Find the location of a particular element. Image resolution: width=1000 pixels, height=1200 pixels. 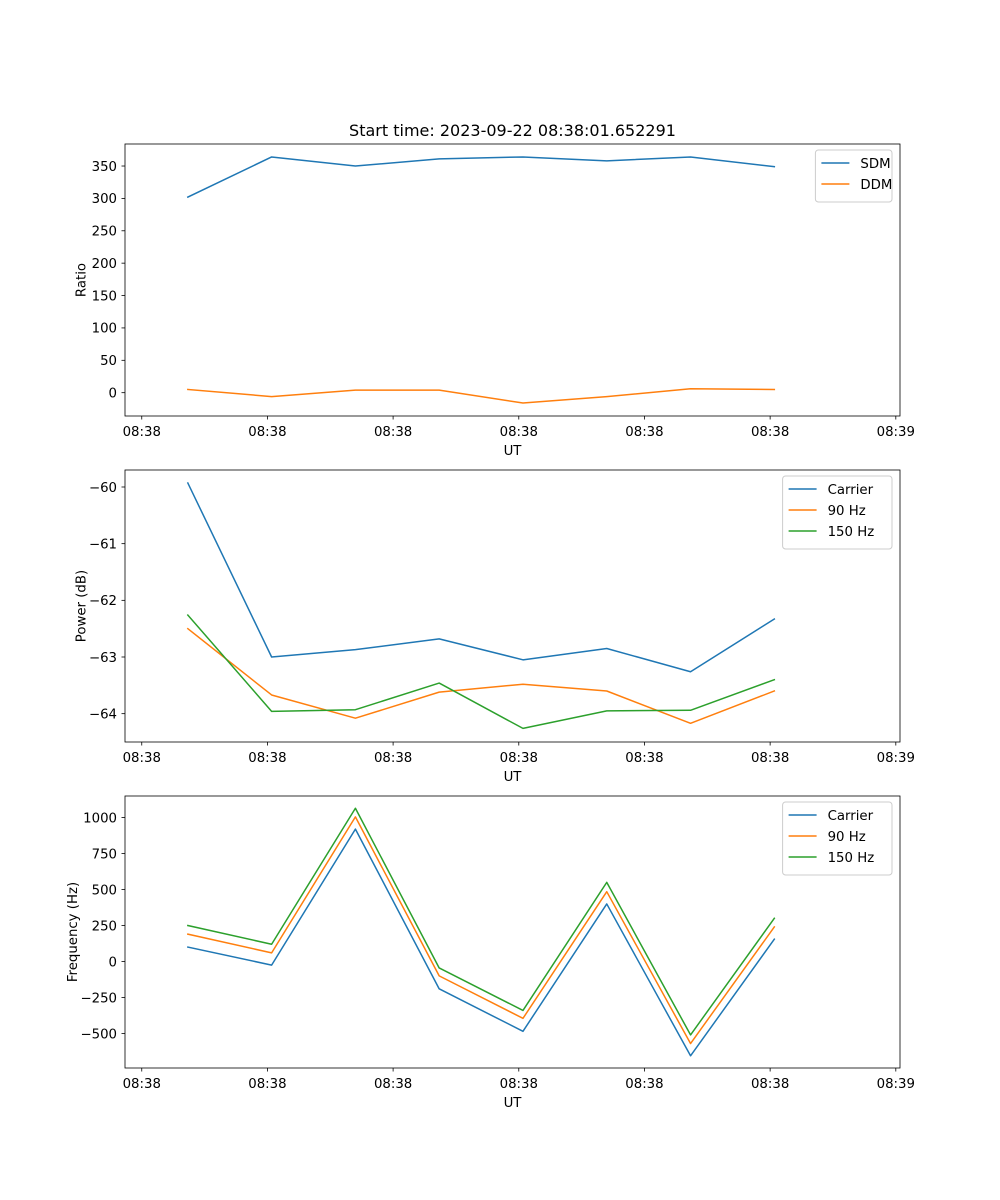

legend-label: DDM is located at coordinates (876, 185).